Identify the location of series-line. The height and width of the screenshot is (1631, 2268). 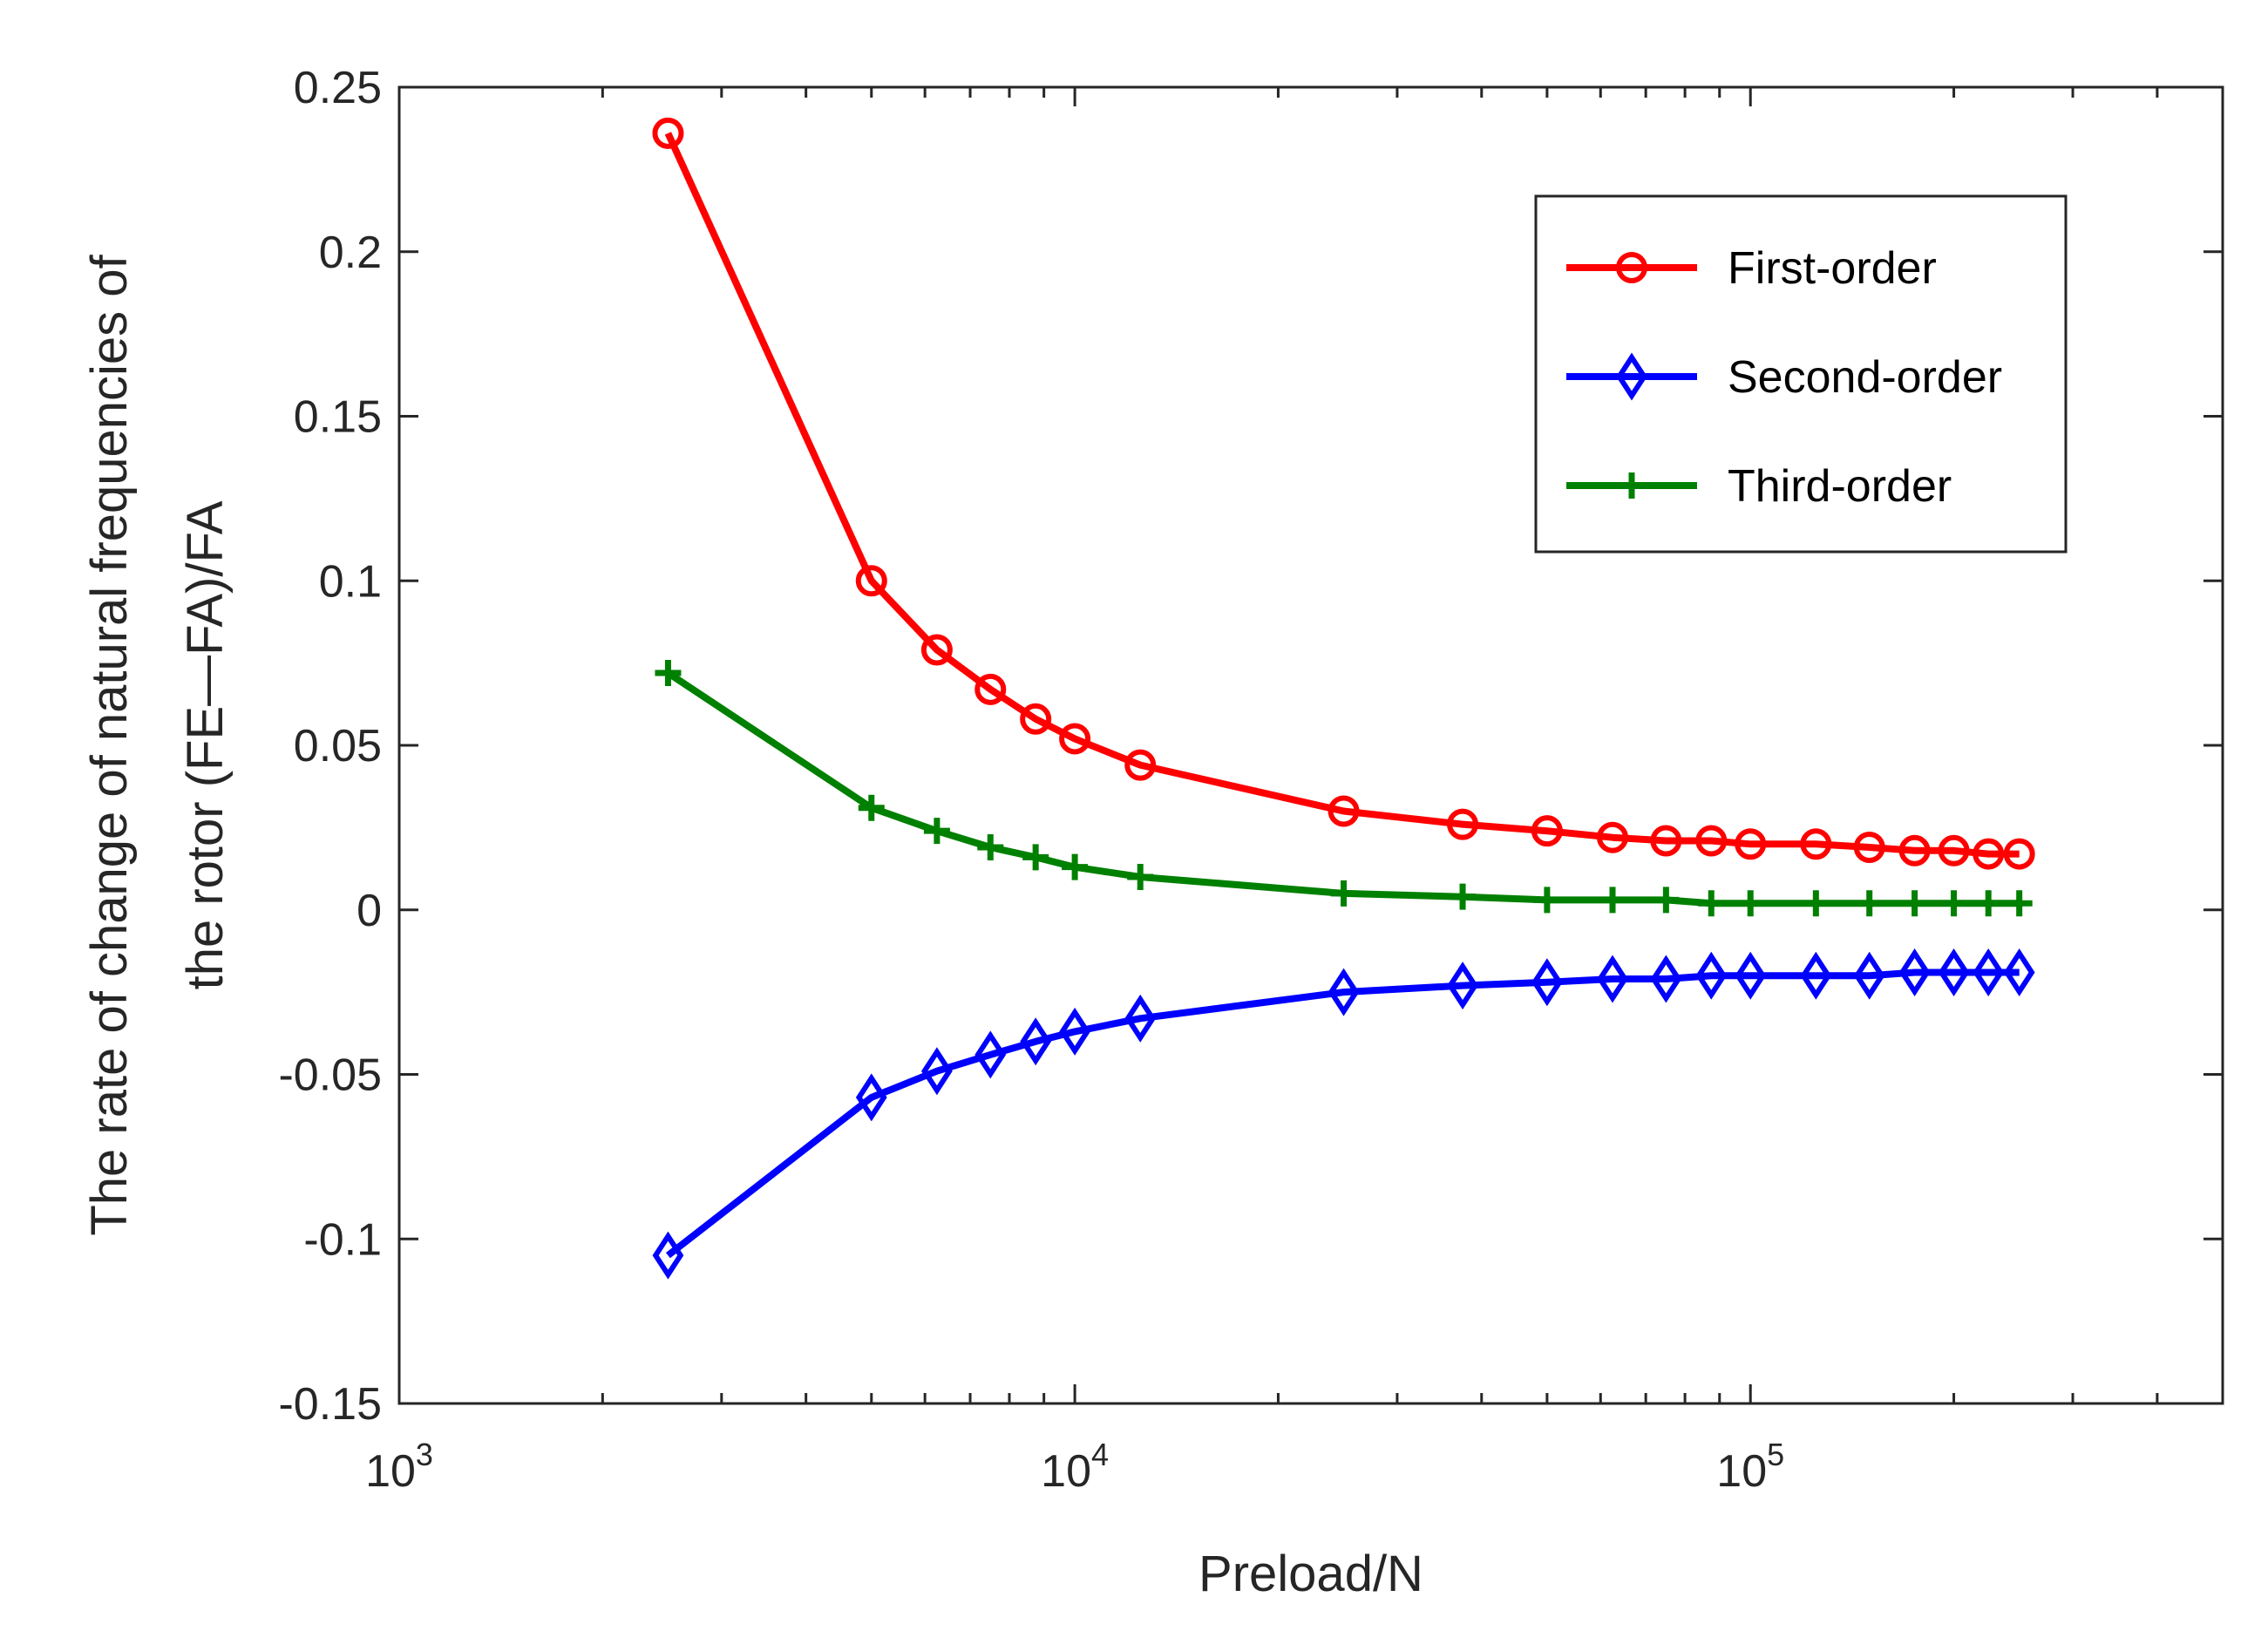
(1342, 1113).